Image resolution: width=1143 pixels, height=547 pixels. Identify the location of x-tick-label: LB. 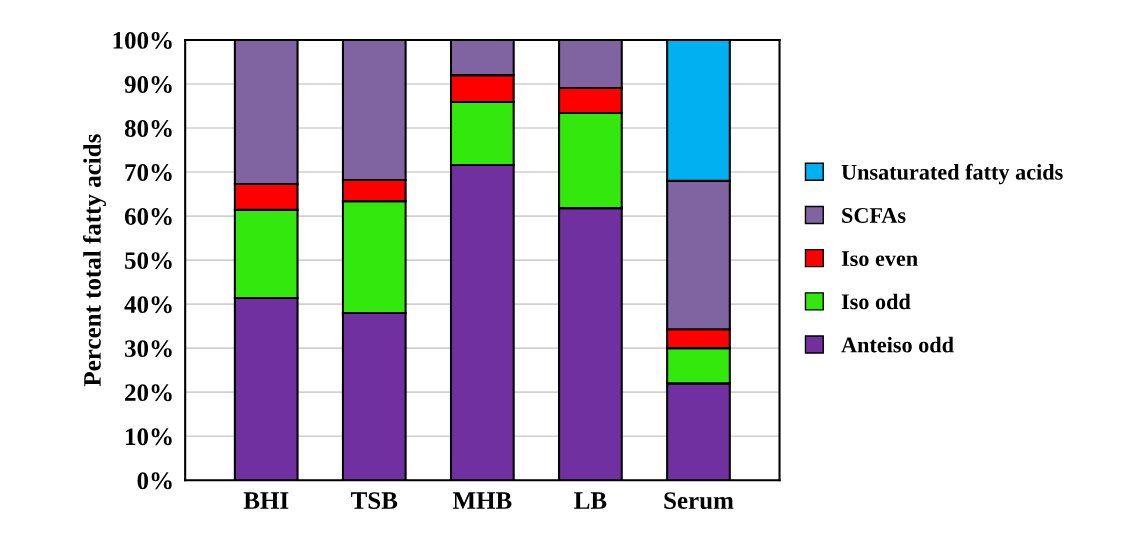
(590, 500).